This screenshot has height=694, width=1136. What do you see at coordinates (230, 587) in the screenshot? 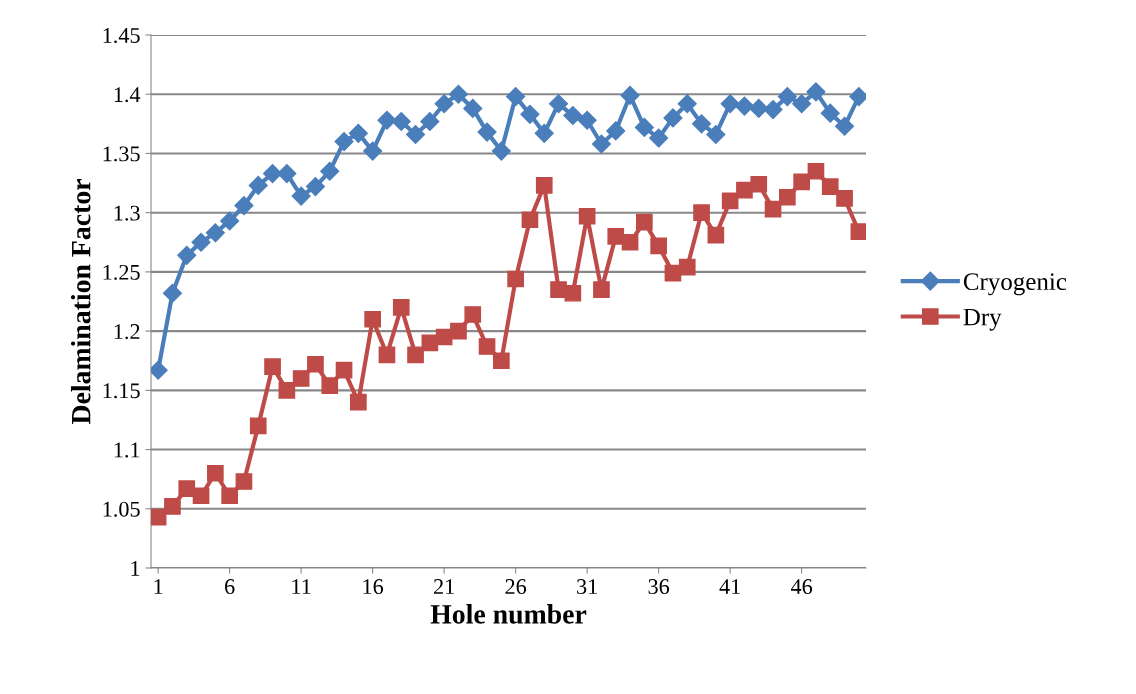
I see `x-tick-label: 6` at bounding box center [230, 587].